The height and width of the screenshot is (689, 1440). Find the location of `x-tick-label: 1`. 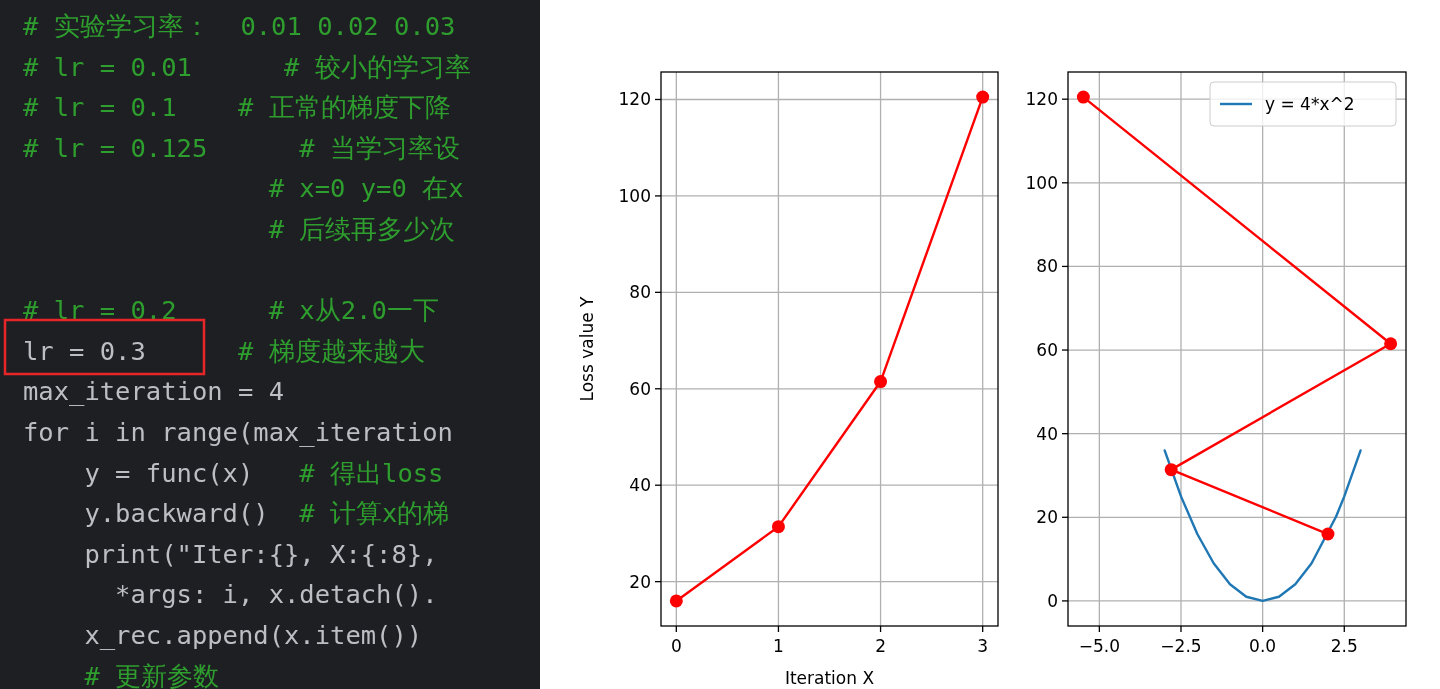

x-tick-label: 1 is located at coordinates (778, 646).